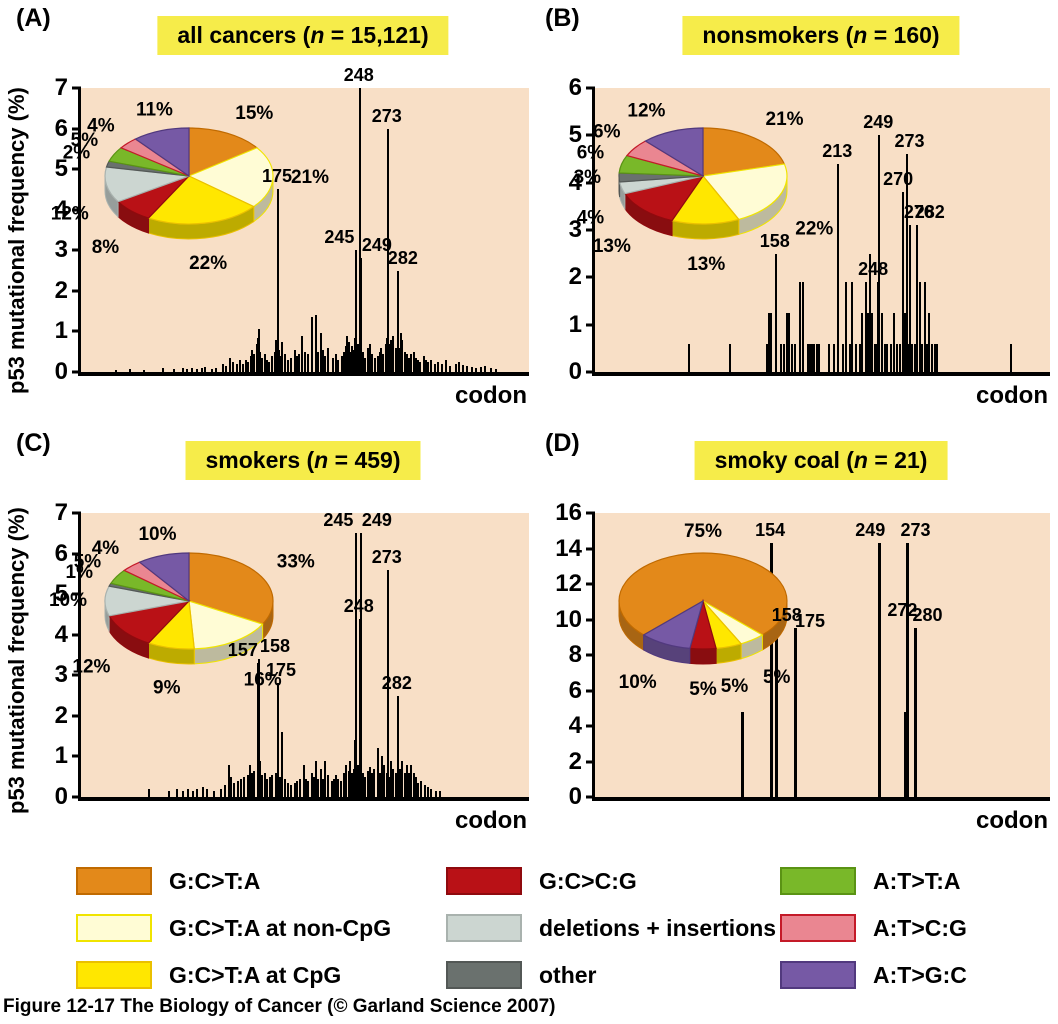  I want to click on panel-b-title-n: n, so click(860, 35).